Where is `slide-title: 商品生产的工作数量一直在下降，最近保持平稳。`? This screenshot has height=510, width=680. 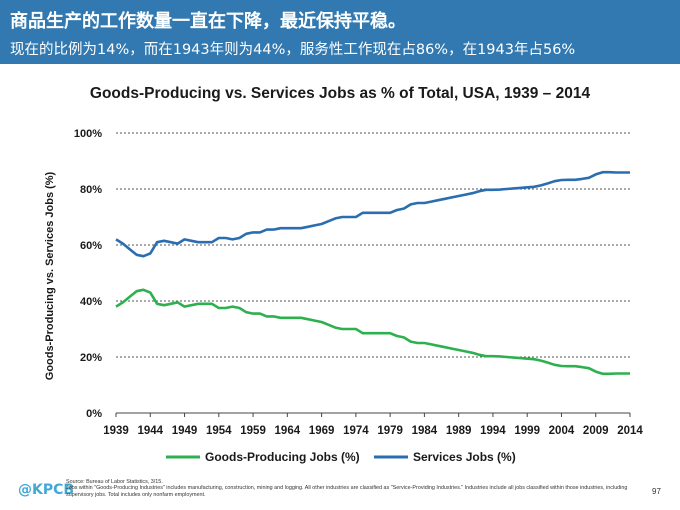
slide-title: 商品生产的工作数量一直在下降，最近保持平稳。 is located at coordinates (208, 21).